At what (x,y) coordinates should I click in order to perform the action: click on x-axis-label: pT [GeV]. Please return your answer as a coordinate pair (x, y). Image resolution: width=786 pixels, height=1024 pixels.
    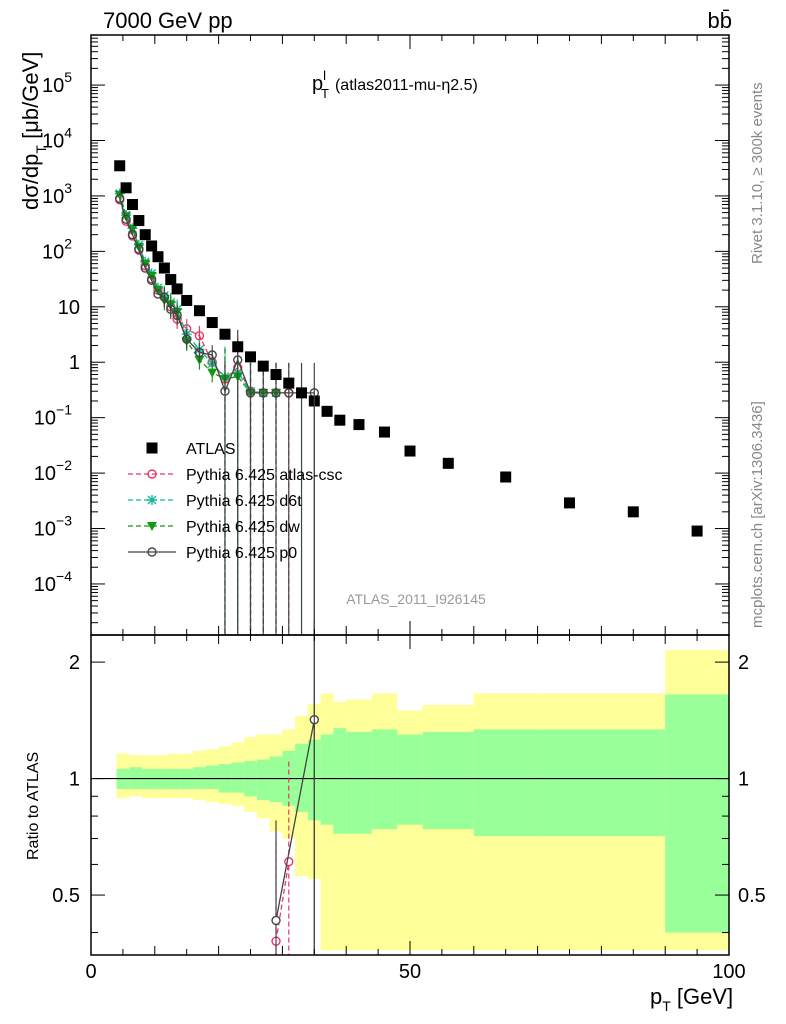
    Looking at the image, I should click on (691, 999).